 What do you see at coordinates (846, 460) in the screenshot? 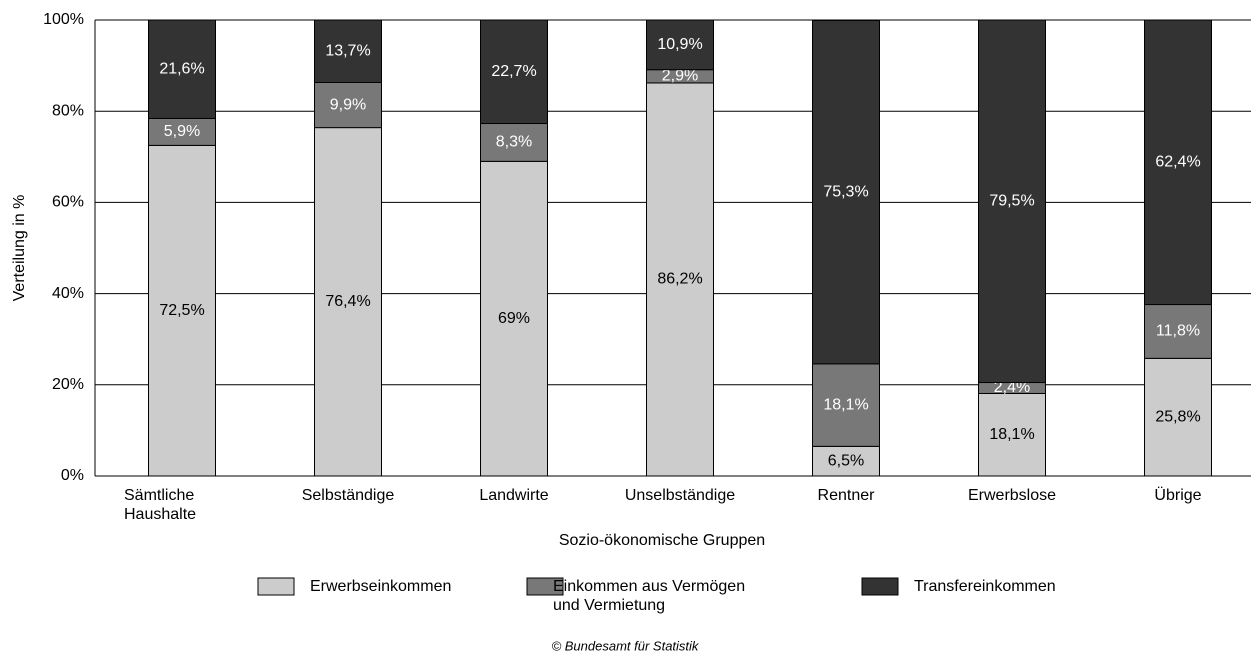
I see `value-label: 6,5%` at bounding box center [846, 460].